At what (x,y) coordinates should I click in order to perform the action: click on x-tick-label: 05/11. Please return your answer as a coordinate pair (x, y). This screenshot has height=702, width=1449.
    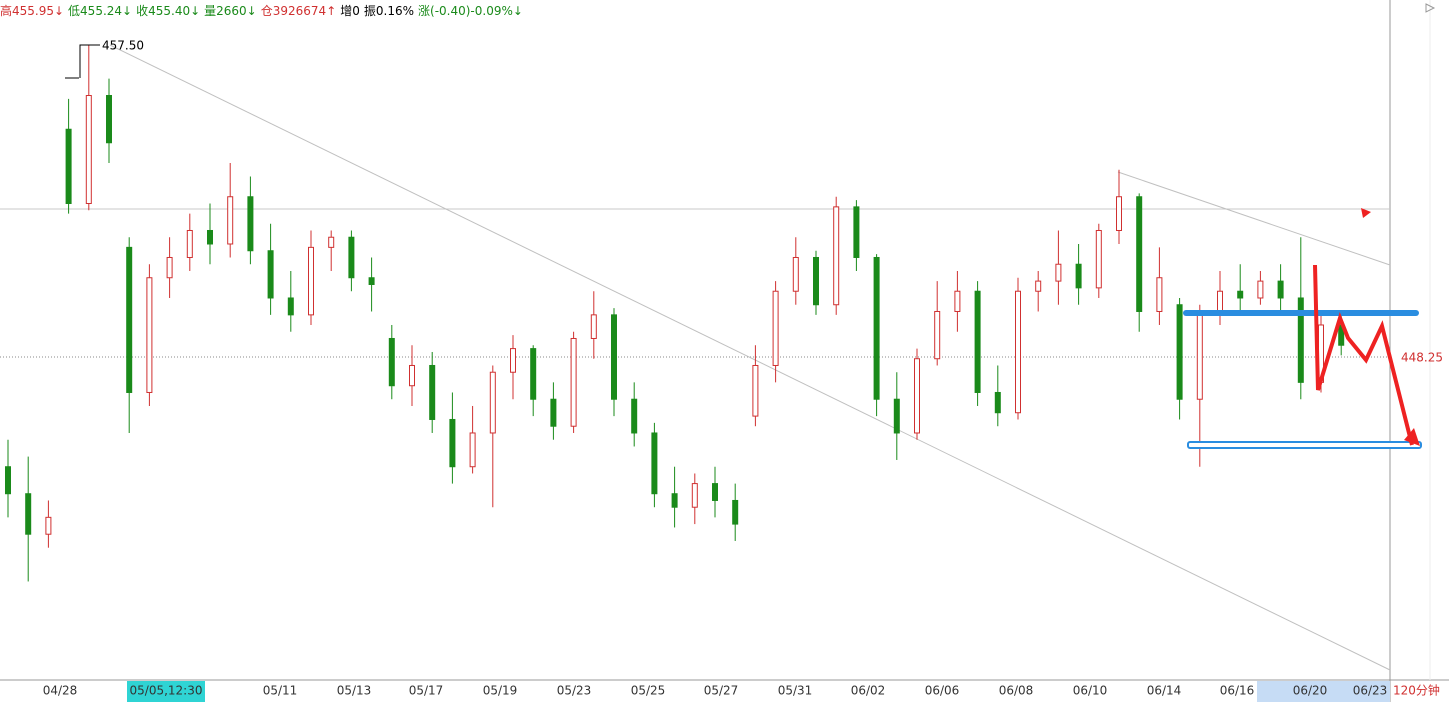
    Looking at the image, I should click on (280, 691).